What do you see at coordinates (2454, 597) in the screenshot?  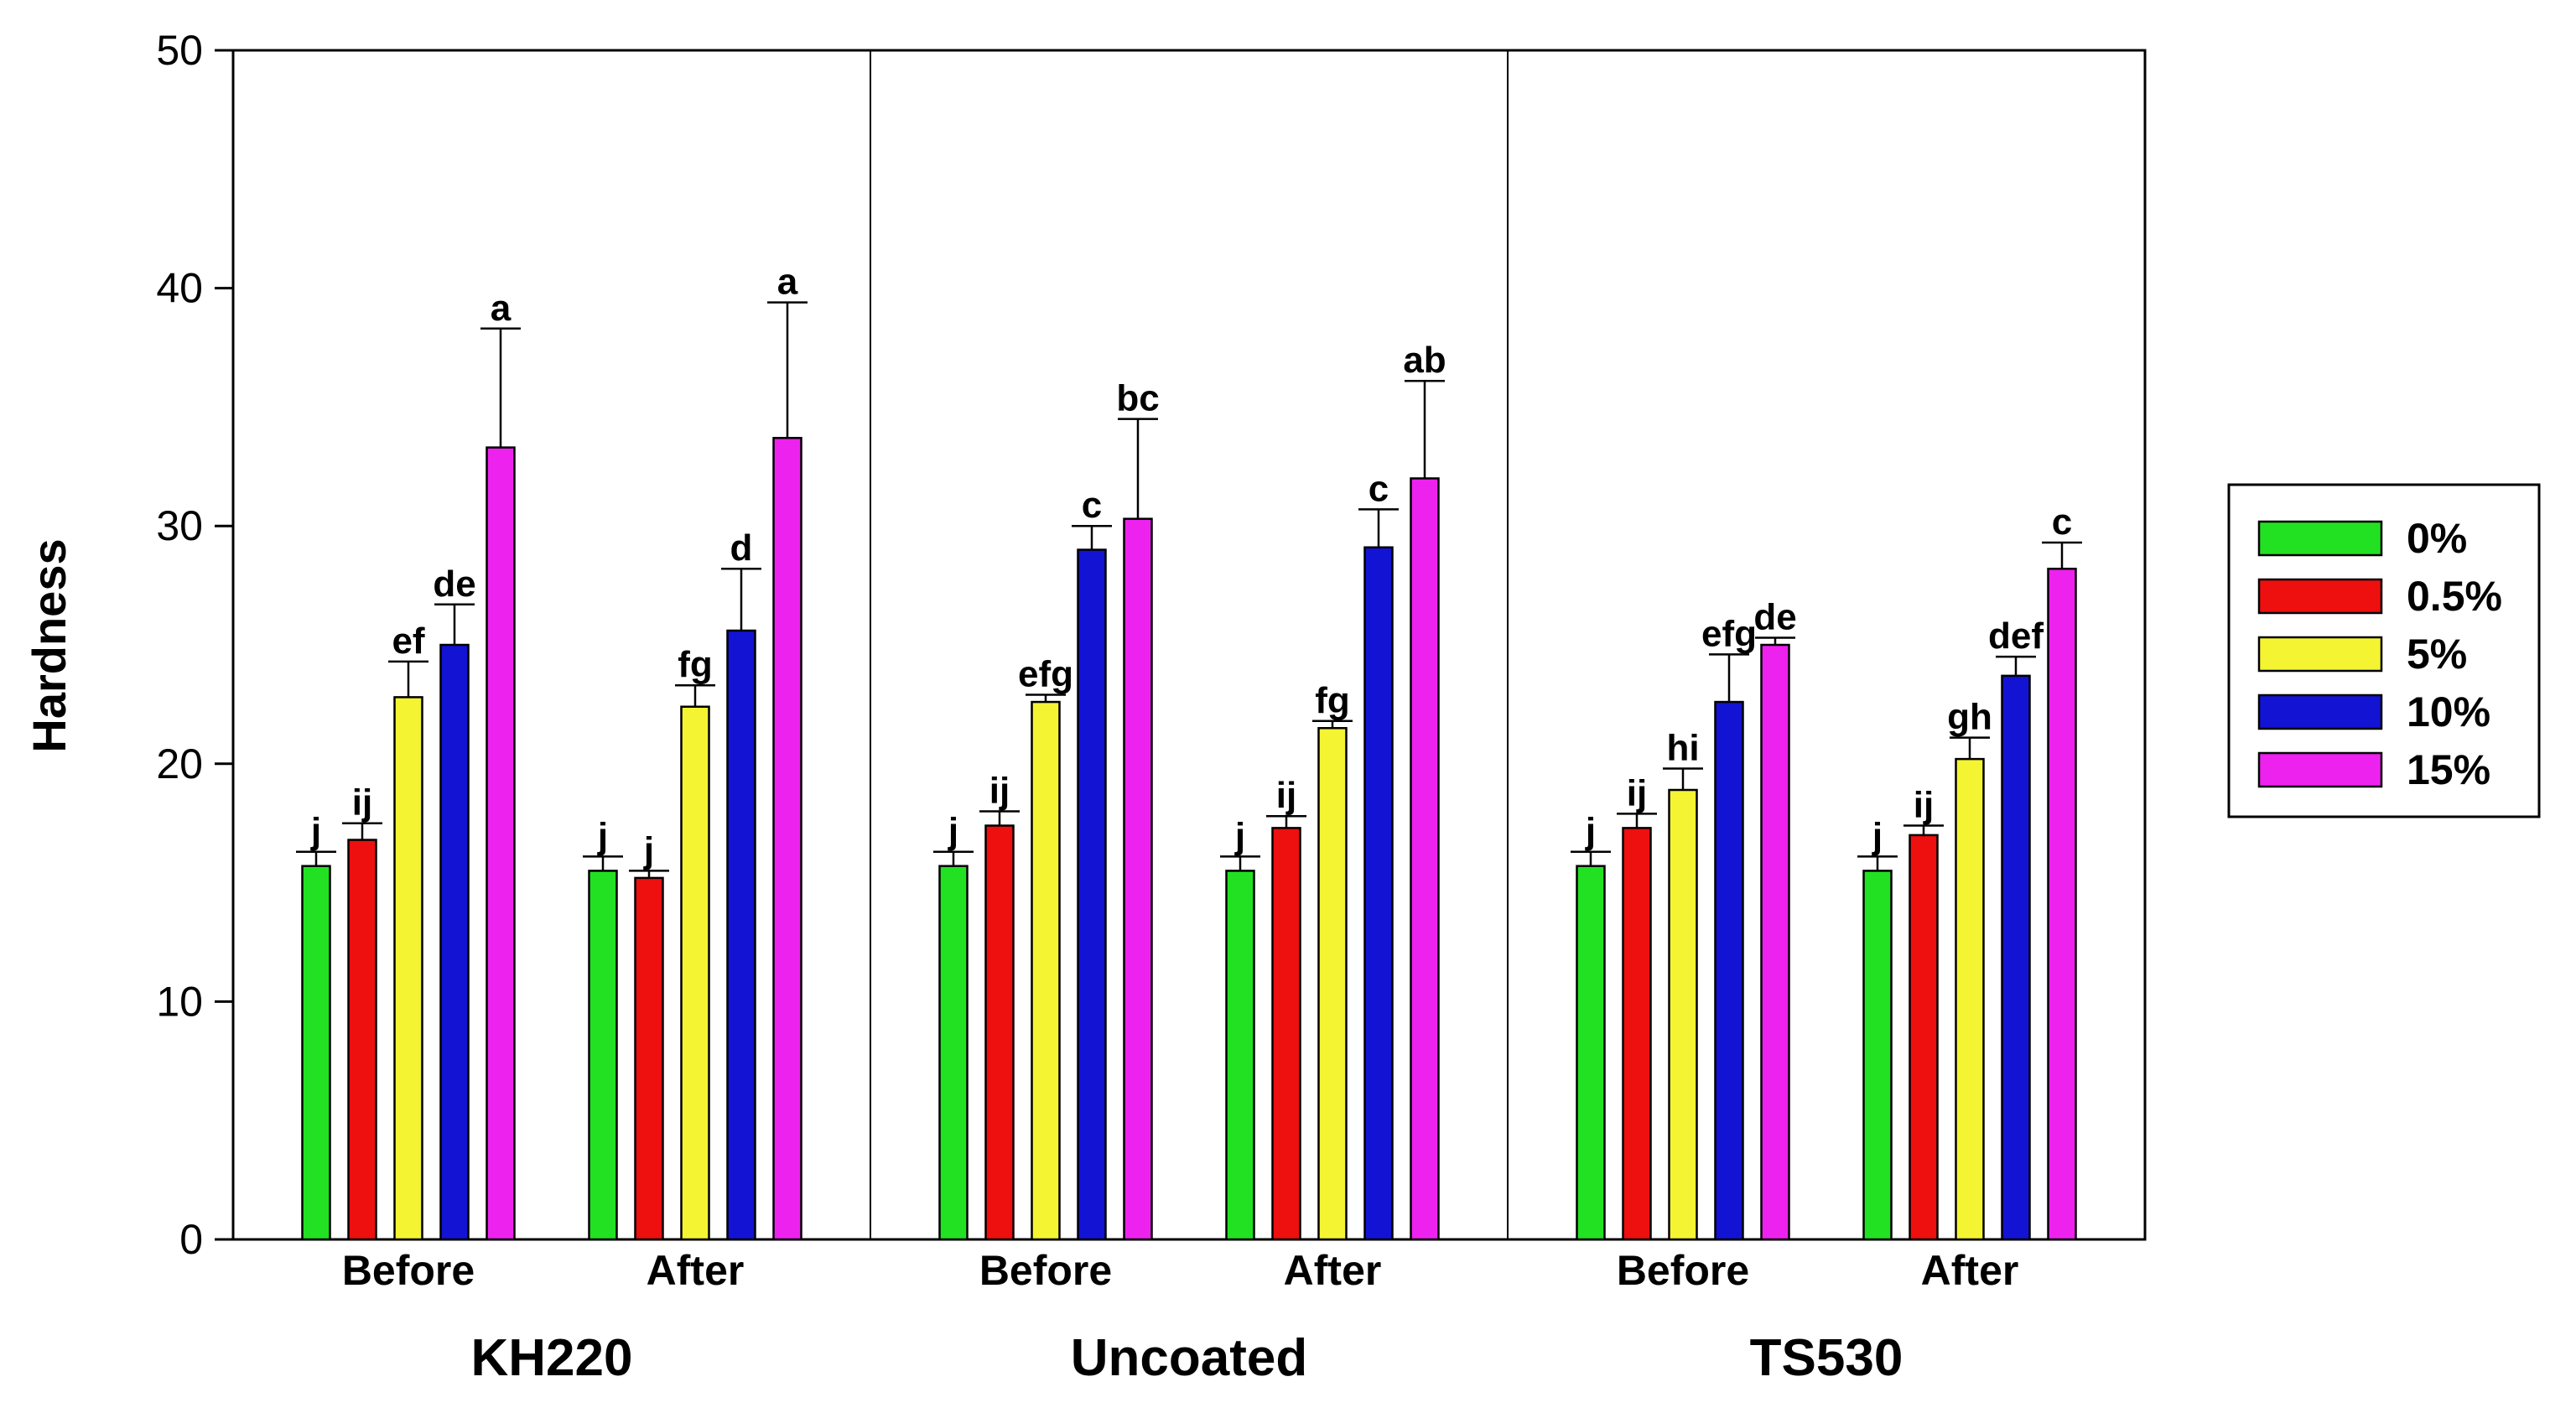 I see `legend-label: 0.5%` at bounding box center [2454, 597].